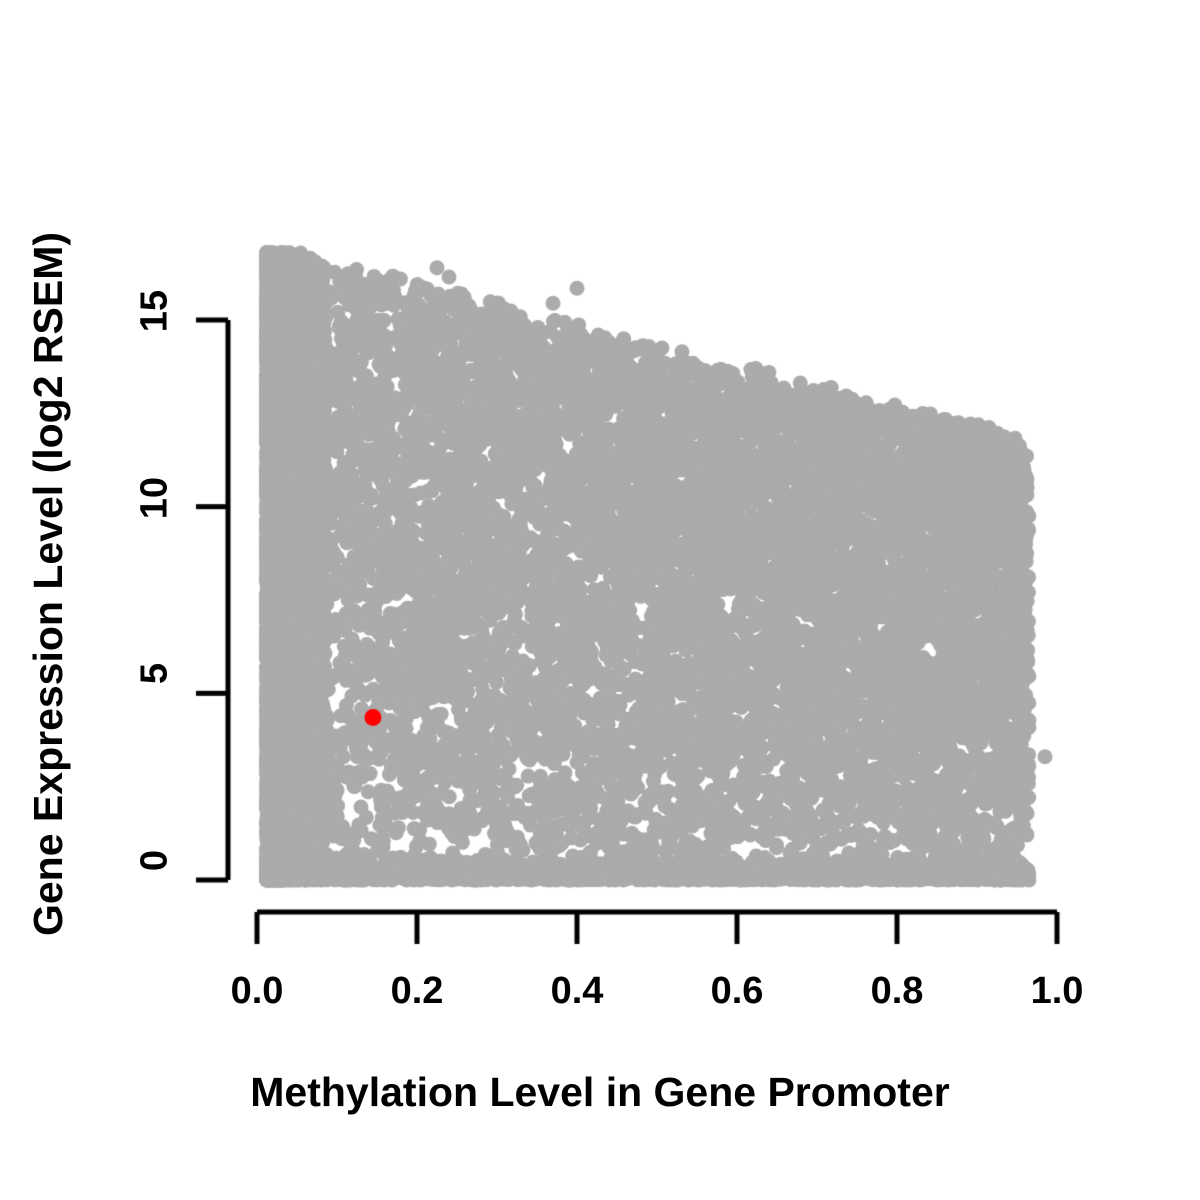 The width and height of the screenshot is (1200, 1200). What do you see at coordinates (154, 861) in the screenshot?
I see `y-tick-label: 0` at bounding box center [154, 861].